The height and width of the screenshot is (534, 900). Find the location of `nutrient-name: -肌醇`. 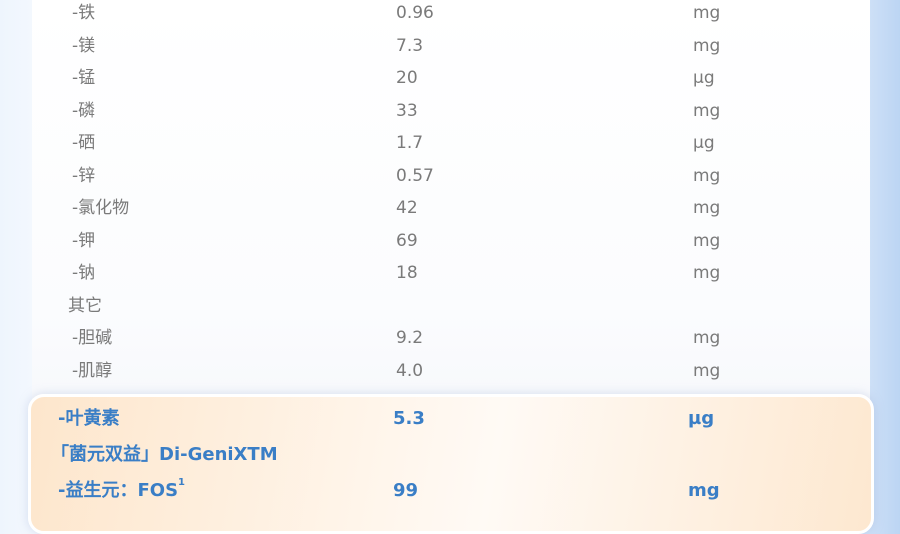

nutrient-name: -肌醇 is located at coordinates (92, 370).